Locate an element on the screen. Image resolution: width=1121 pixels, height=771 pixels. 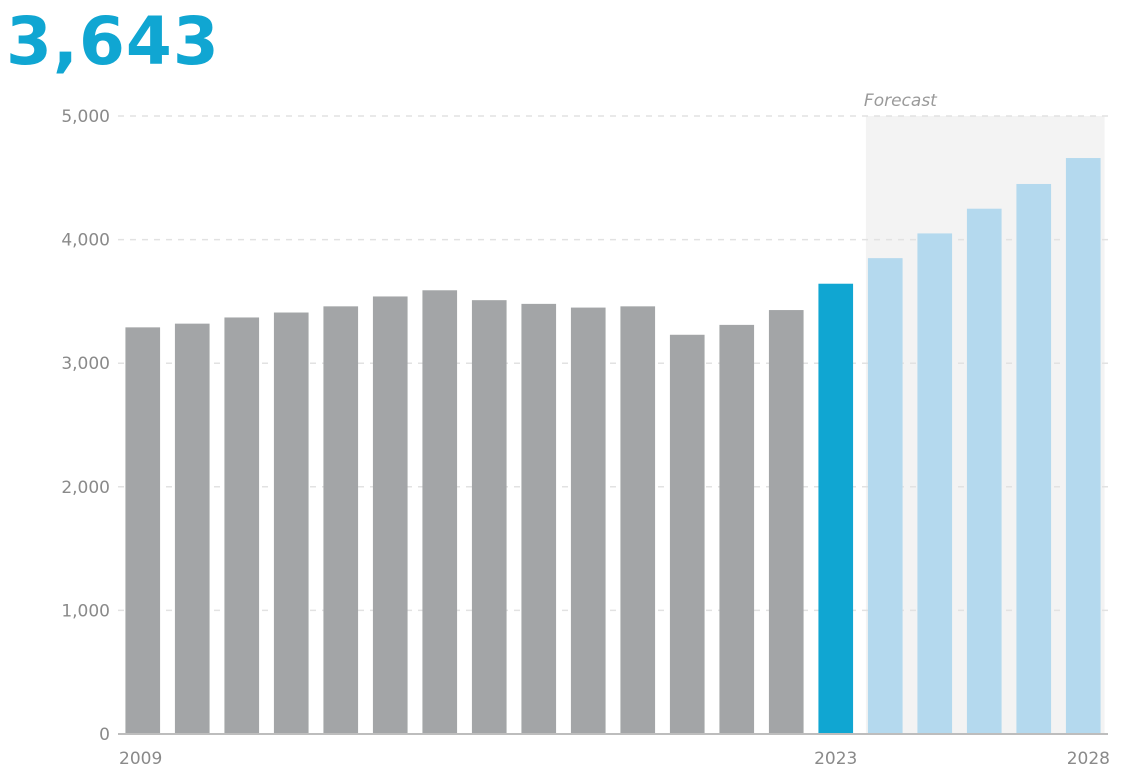
y-tick-label: 3,000 is located at coordinates (85, 364).